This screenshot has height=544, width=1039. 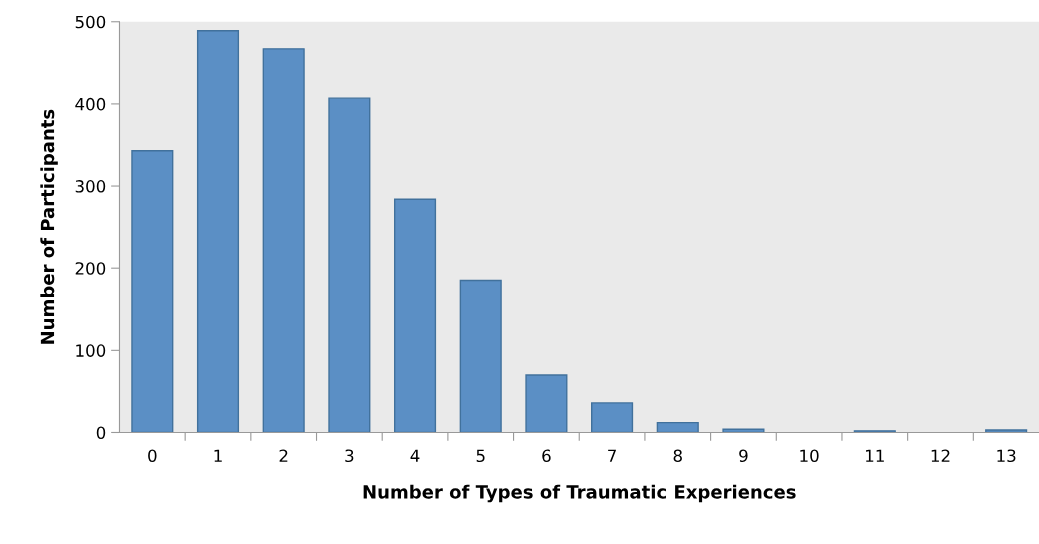 What do you see at coordinates (480, 456) in the screenshot?
I see `x-tick-label: 5` at bounding box center [480, 456].